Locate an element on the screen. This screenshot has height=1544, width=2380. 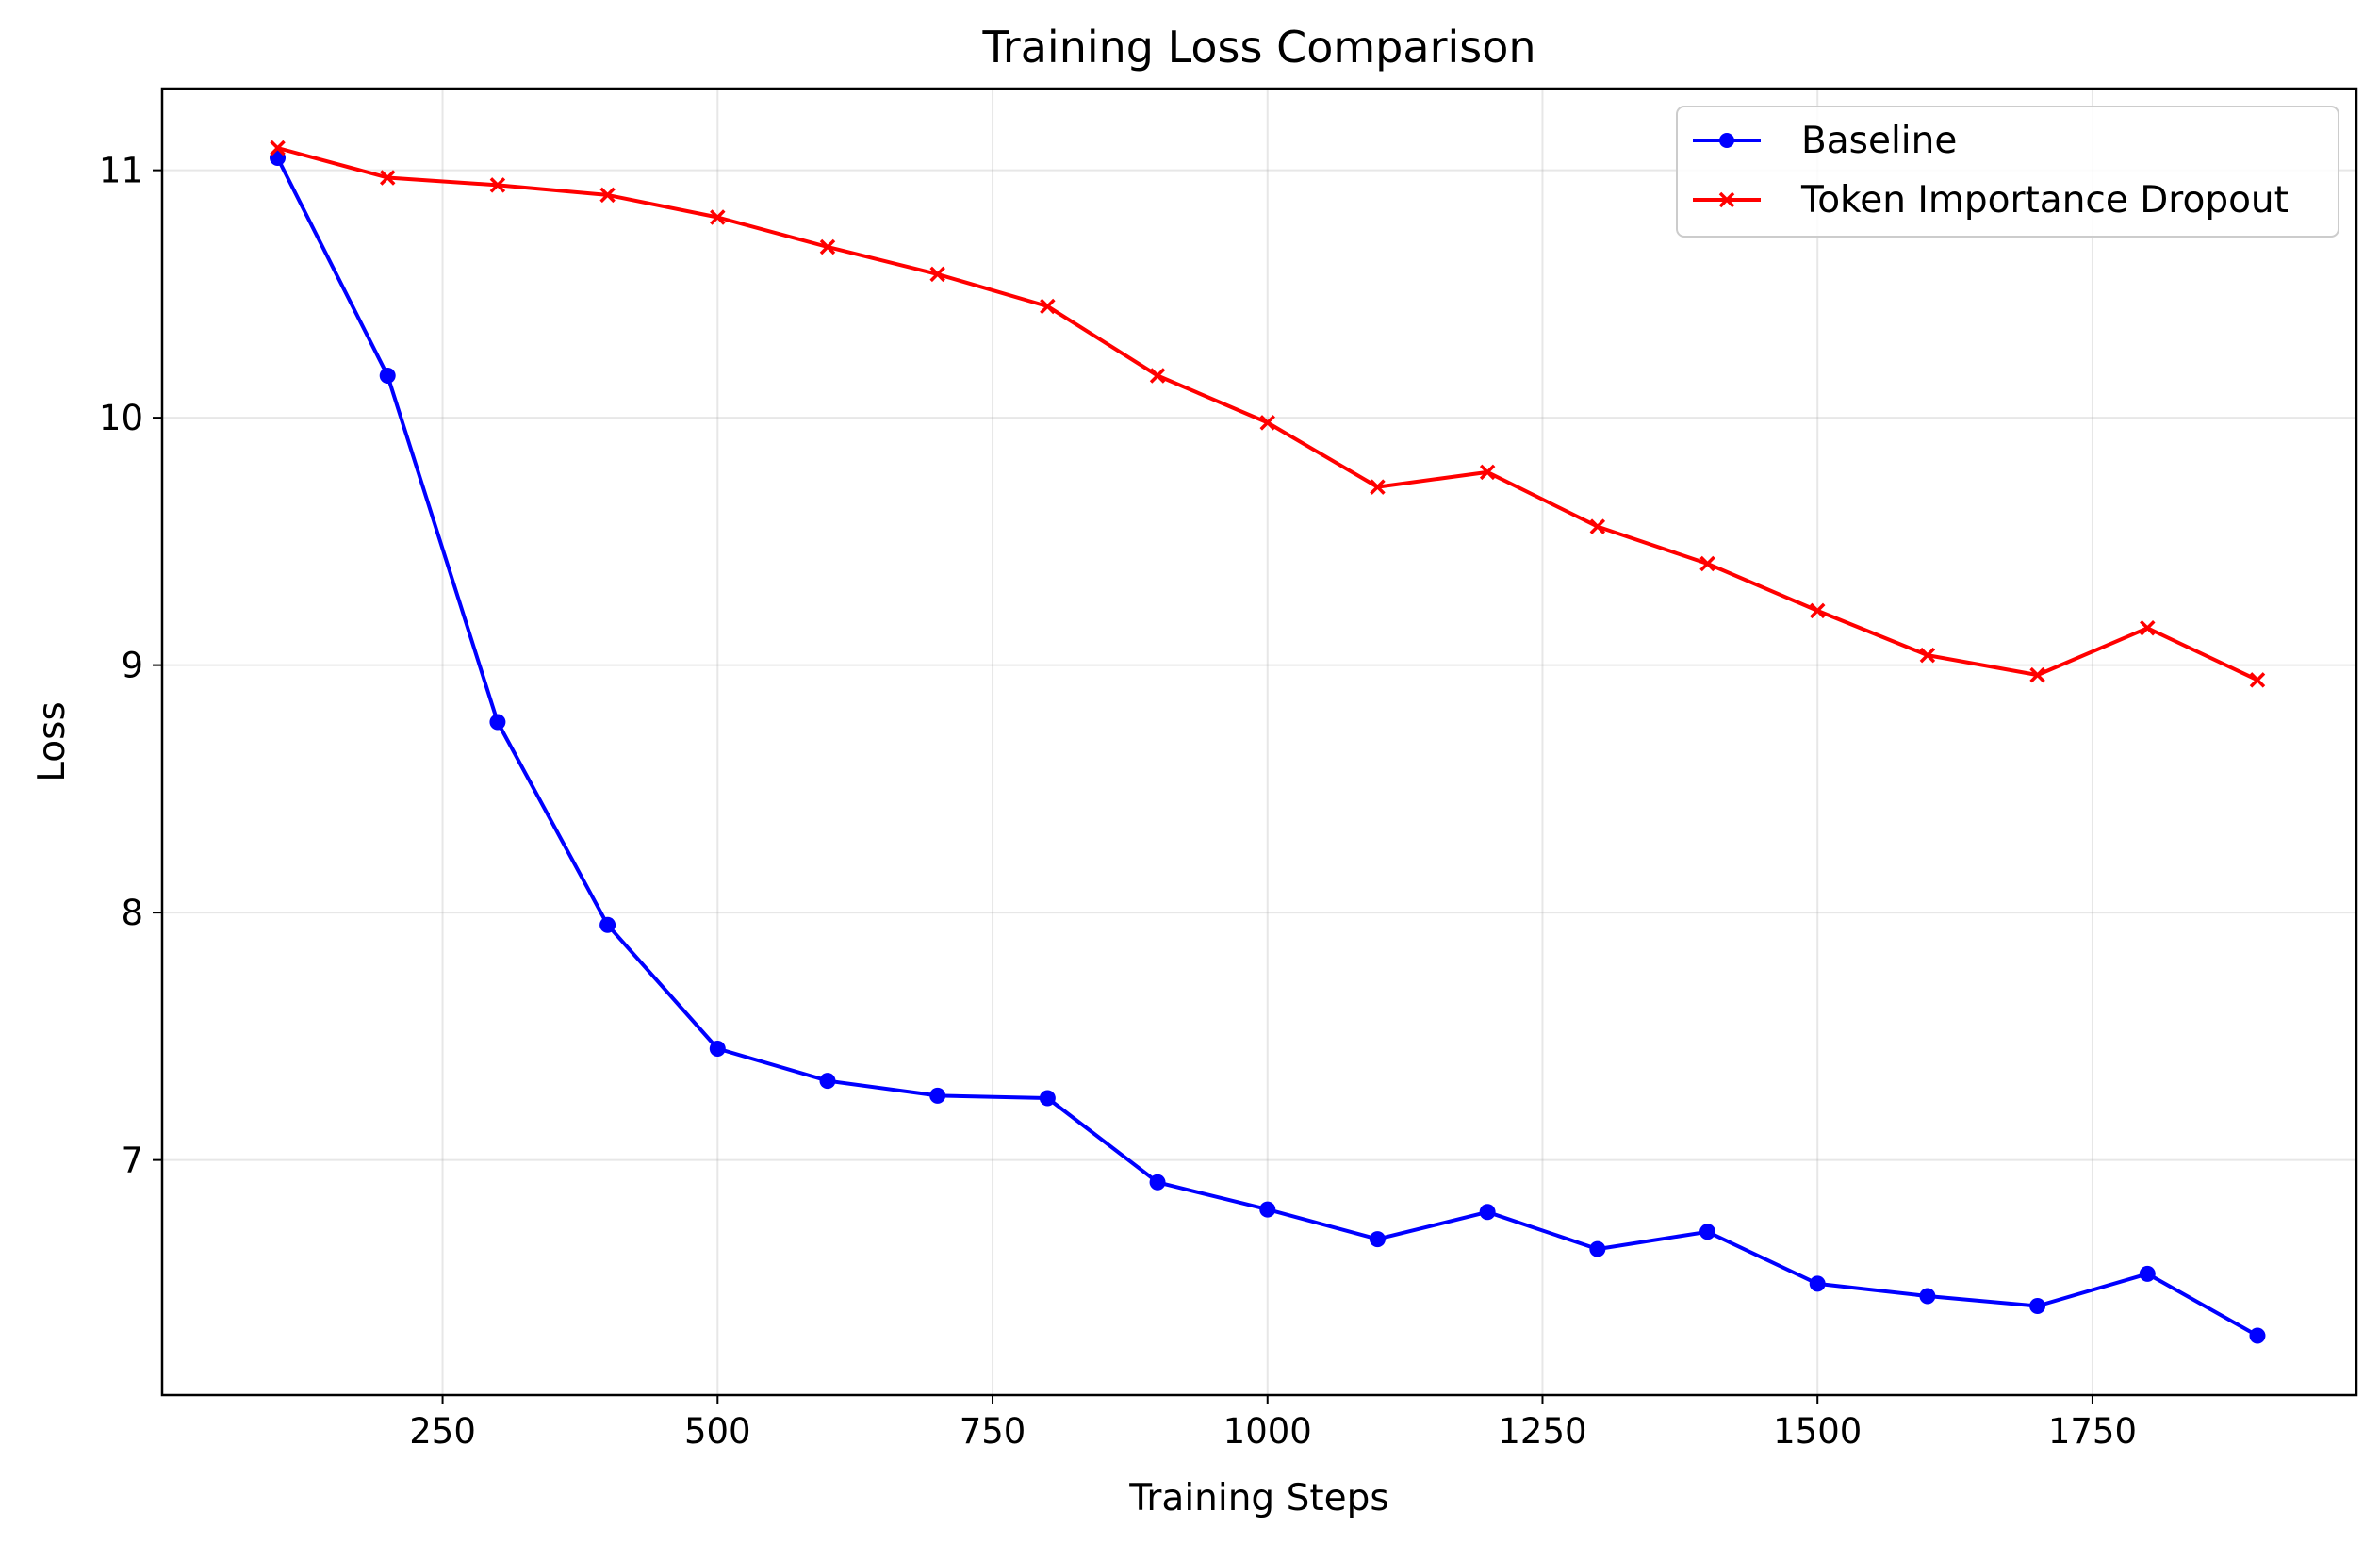
x-tick-label: 1500 is located at coordinates (1817, 1431).